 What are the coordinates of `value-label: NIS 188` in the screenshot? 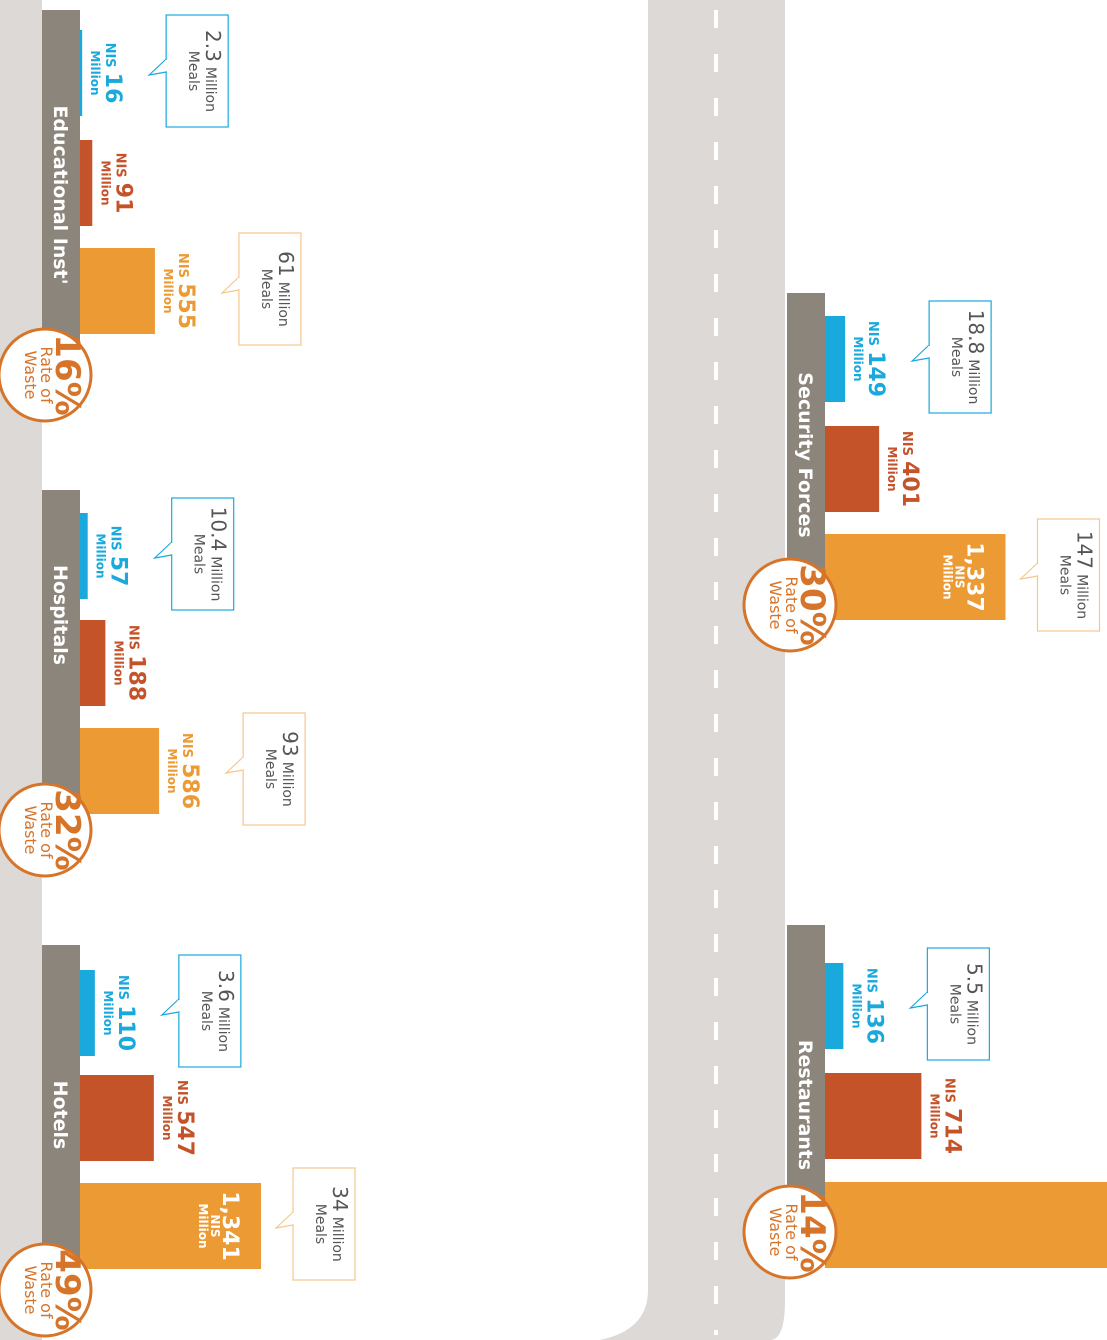 It's located at (135, 663).